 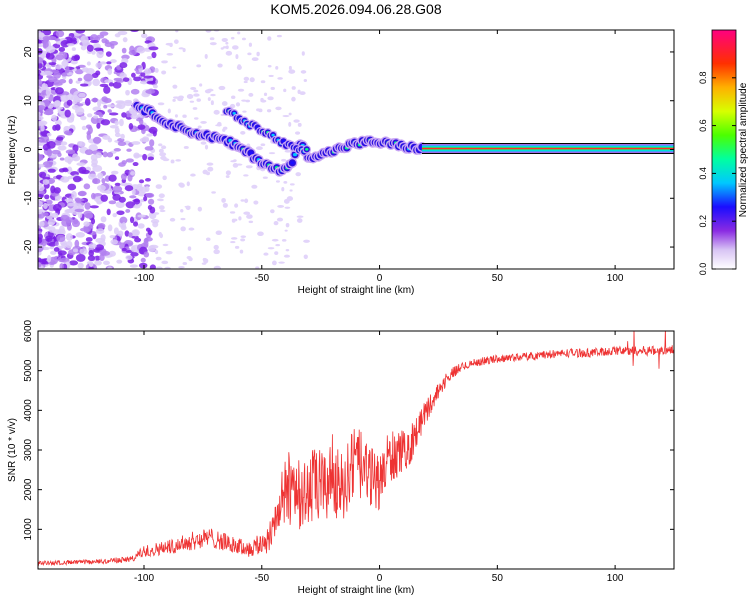 I want to click on x-tick-label: -50, so click(x=262, y=578).